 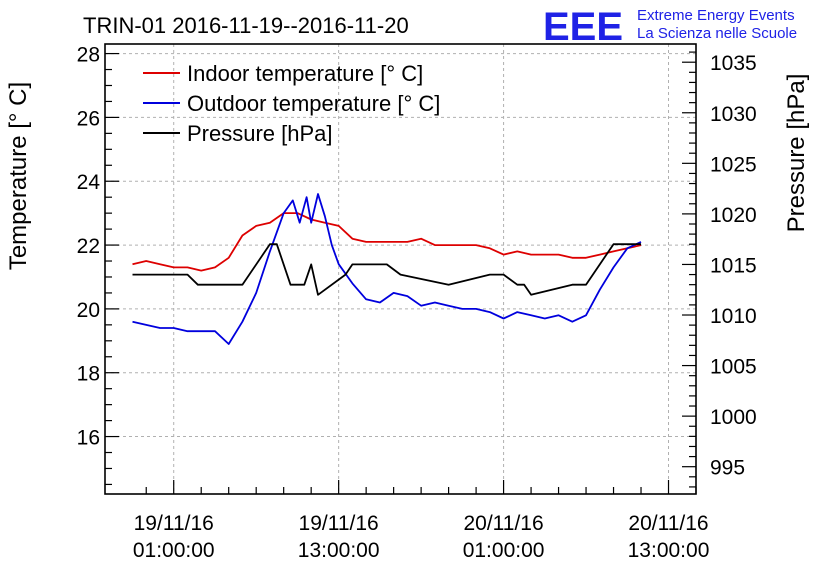 I want to click on logo-line2: La Scienza nelle Scuole, so click(x=717, y=33).